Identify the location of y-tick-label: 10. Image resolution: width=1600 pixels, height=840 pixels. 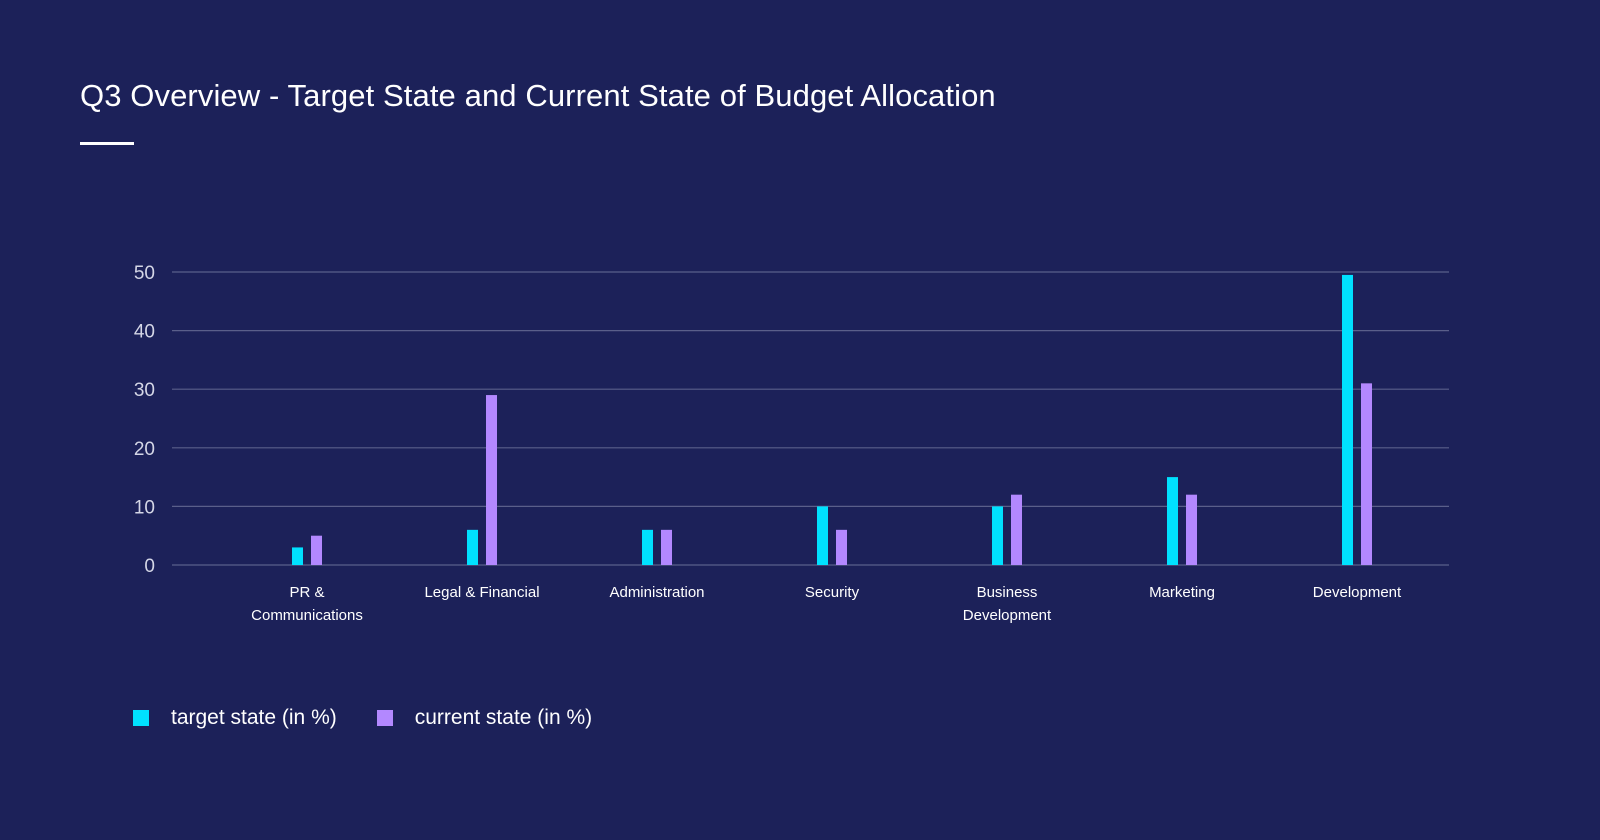
(144, 507).